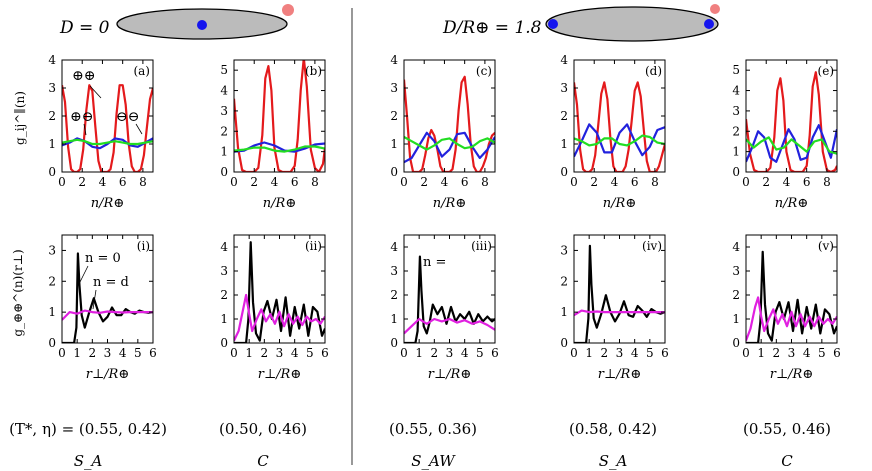 Image resolution: width=872 pixels, height=471 pixels. I want to click on label-n-iii: n =, so click(434, 262).